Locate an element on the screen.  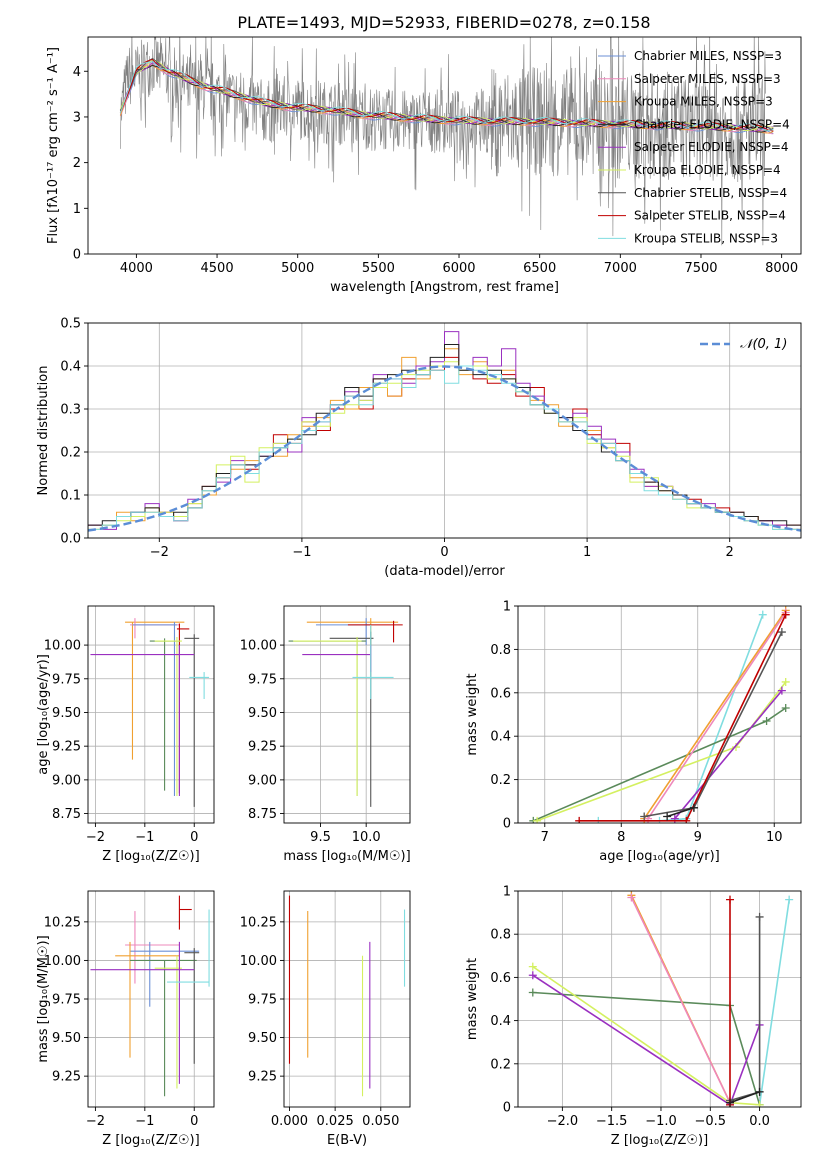
x-tick-label: 6000 is located at coordinates (458, 268).